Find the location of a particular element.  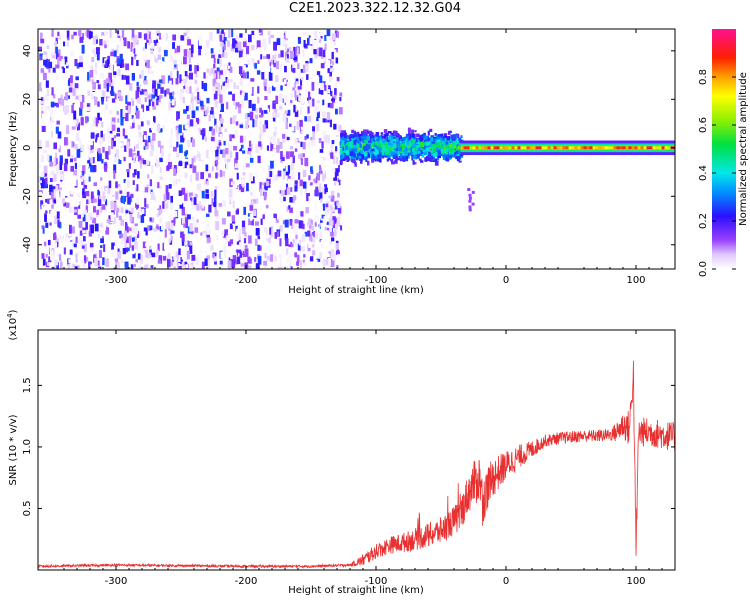

trail-cell is located at coordinates (470, 195).